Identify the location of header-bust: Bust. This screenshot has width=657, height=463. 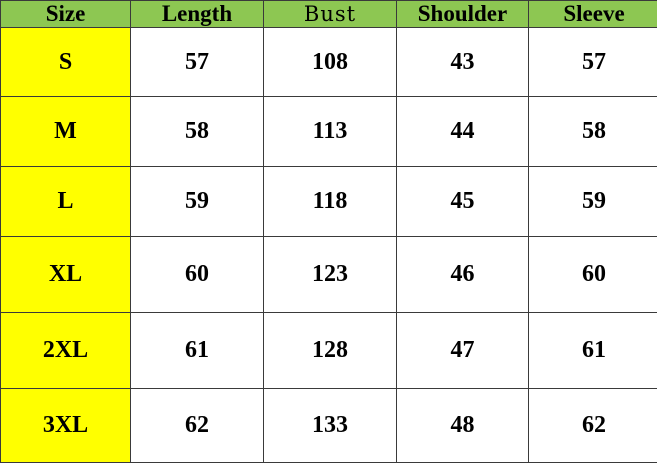
(330, 14).